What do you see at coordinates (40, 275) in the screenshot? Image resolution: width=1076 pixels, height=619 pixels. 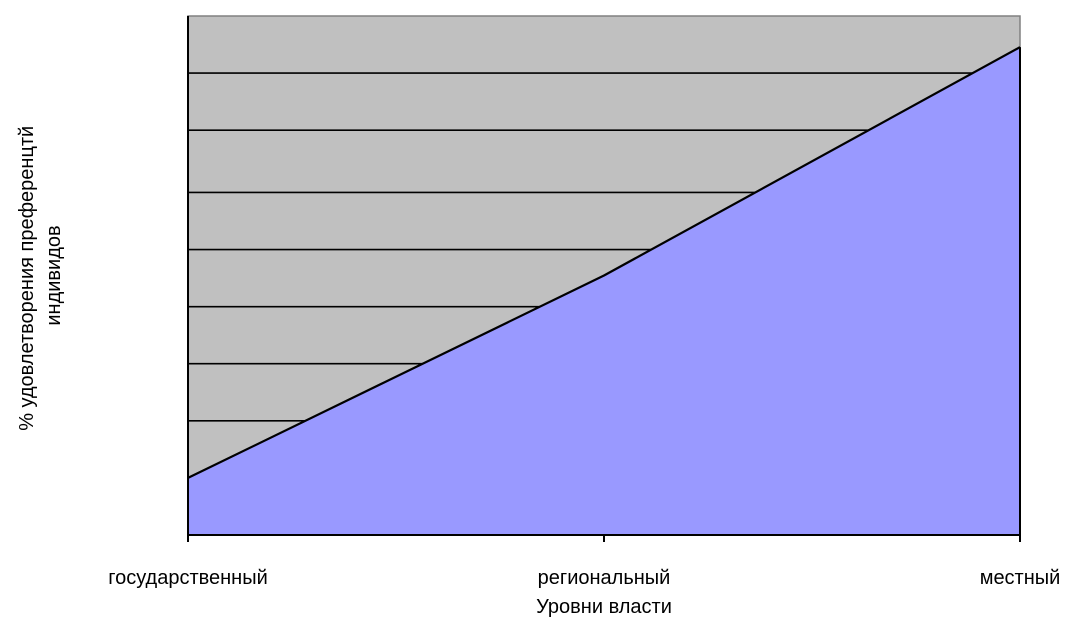 I see `y-axis-title: % удовлетворения преференцтй индивидов` at bounding box center [40, 275].